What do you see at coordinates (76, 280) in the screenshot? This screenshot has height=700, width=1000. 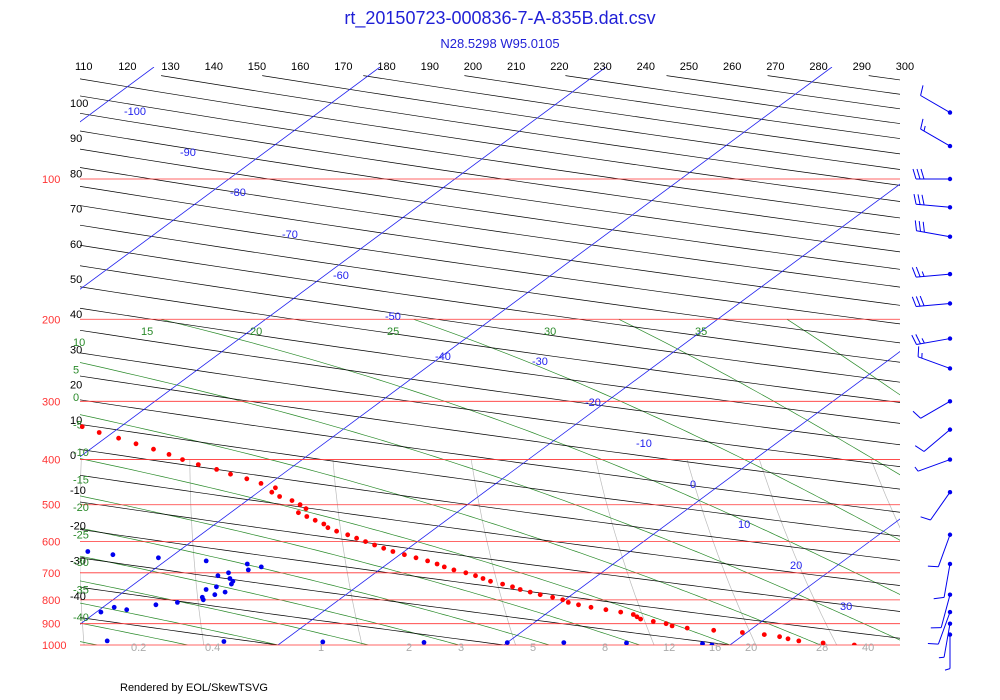 I see `left-theta-label: 50` at bounding box center [76, 280].